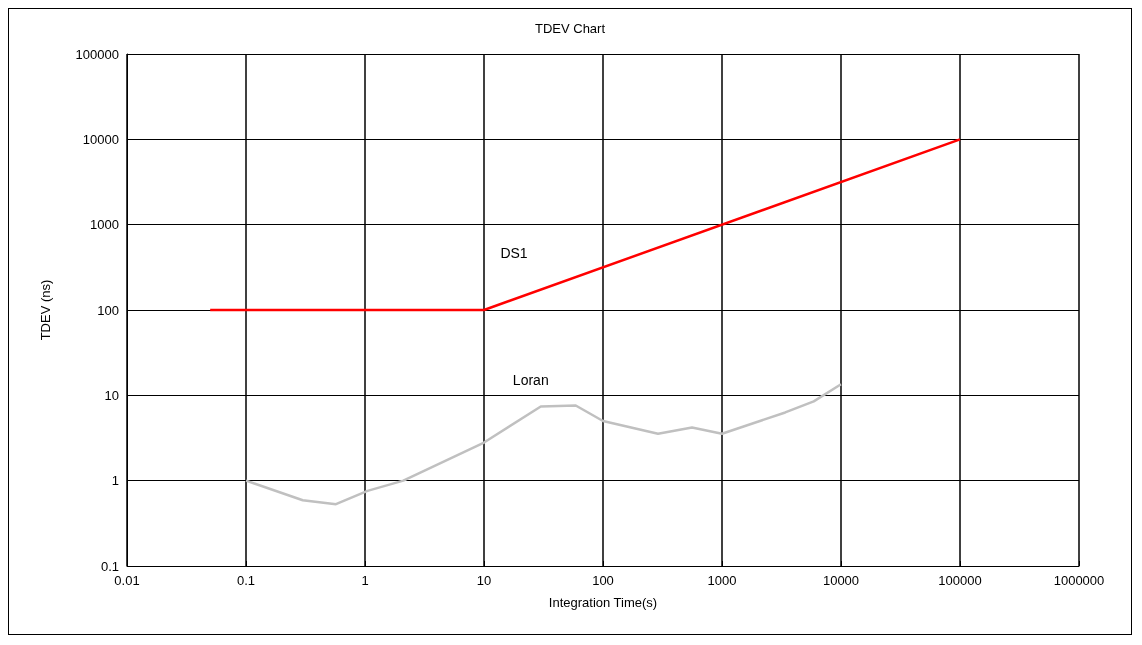 This screenshot has height=645, width=1142. Describe the element at coordinates (108, 310) in the screenshot. I see `y-tick-label: 100` at that location.